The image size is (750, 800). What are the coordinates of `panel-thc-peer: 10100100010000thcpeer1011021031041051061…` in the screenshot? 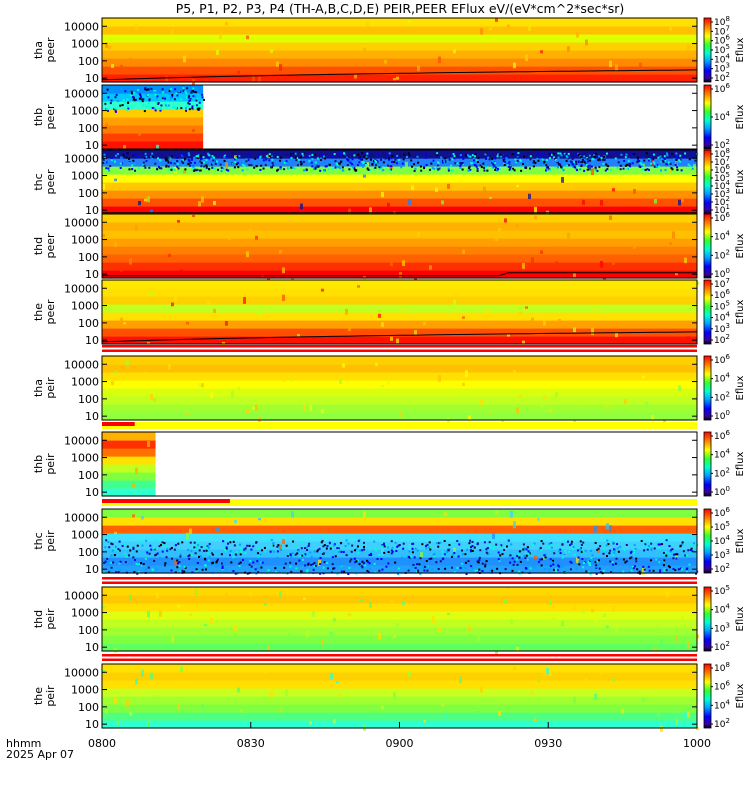 It's located at (389, 183).